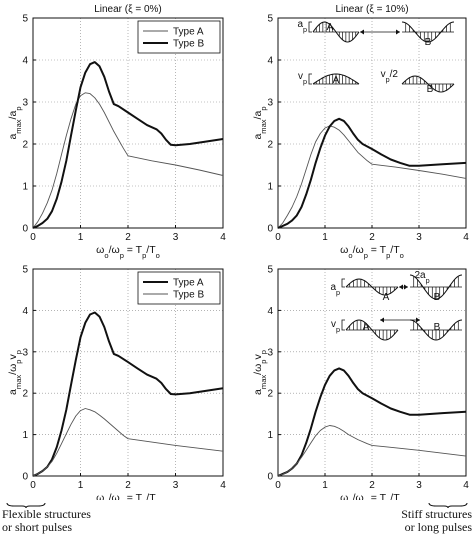 The width and height of the screenshot is (474, 534). Describe the element at coordinates (421, 277) in the screenshot. I see `label-2ap: 2ap` at that location.